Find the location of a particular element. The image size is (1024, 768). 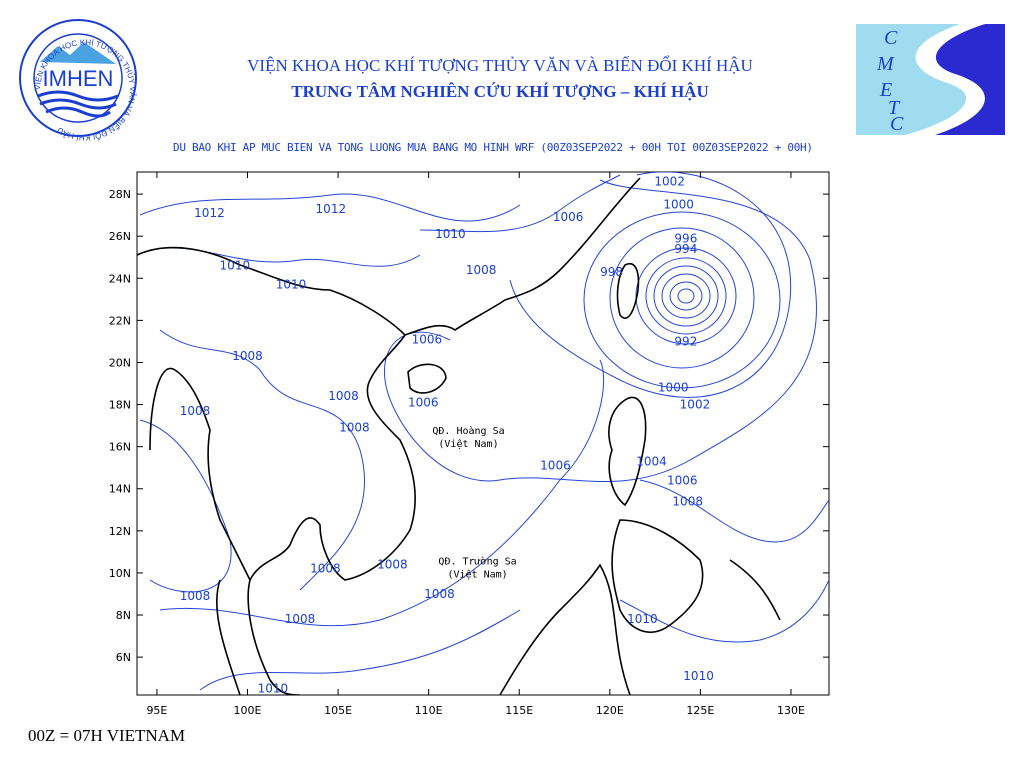

contour-label: 992 is located at coordinates (685, 341).